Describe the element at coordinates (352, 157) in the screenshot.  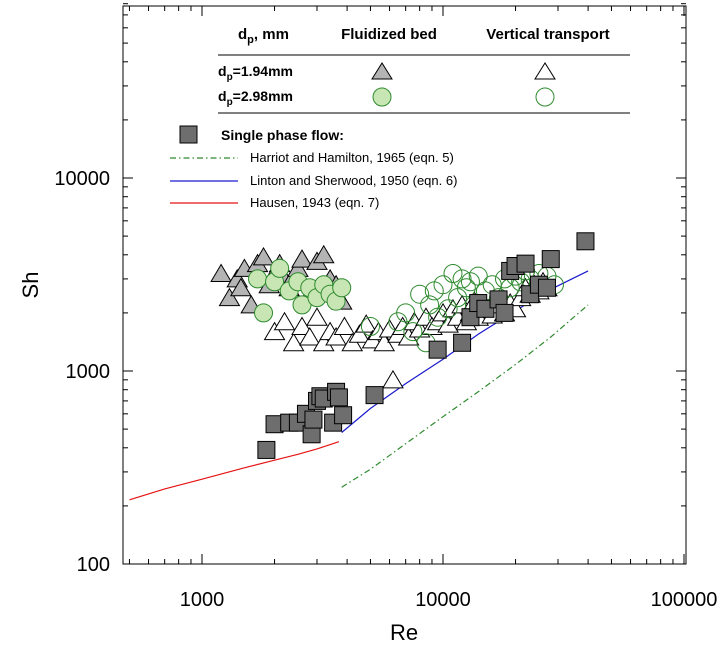
I see `legend-label-harriot: Harriot and Hamilton, 1965 (eqn. 5)` at that location.